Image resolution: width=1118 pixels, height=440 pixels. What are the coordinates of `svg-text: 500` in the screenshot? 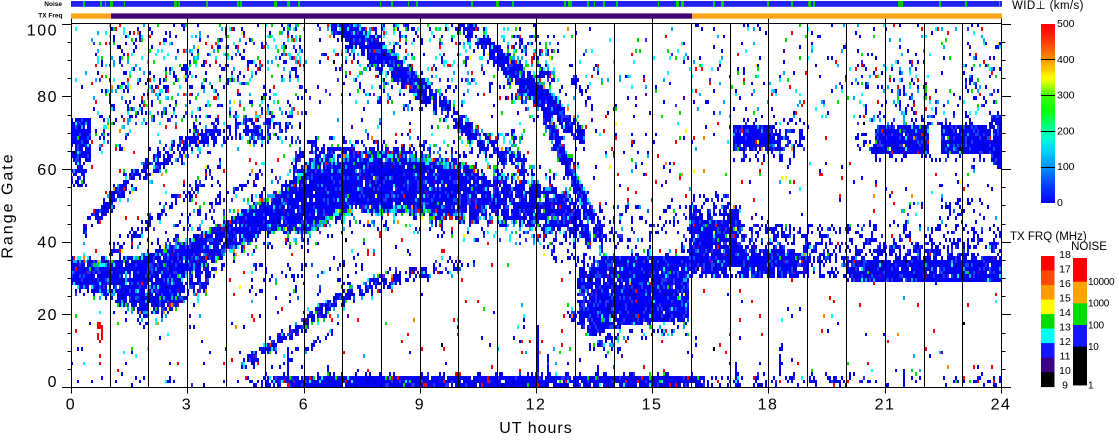 It's located at (1066, 24).